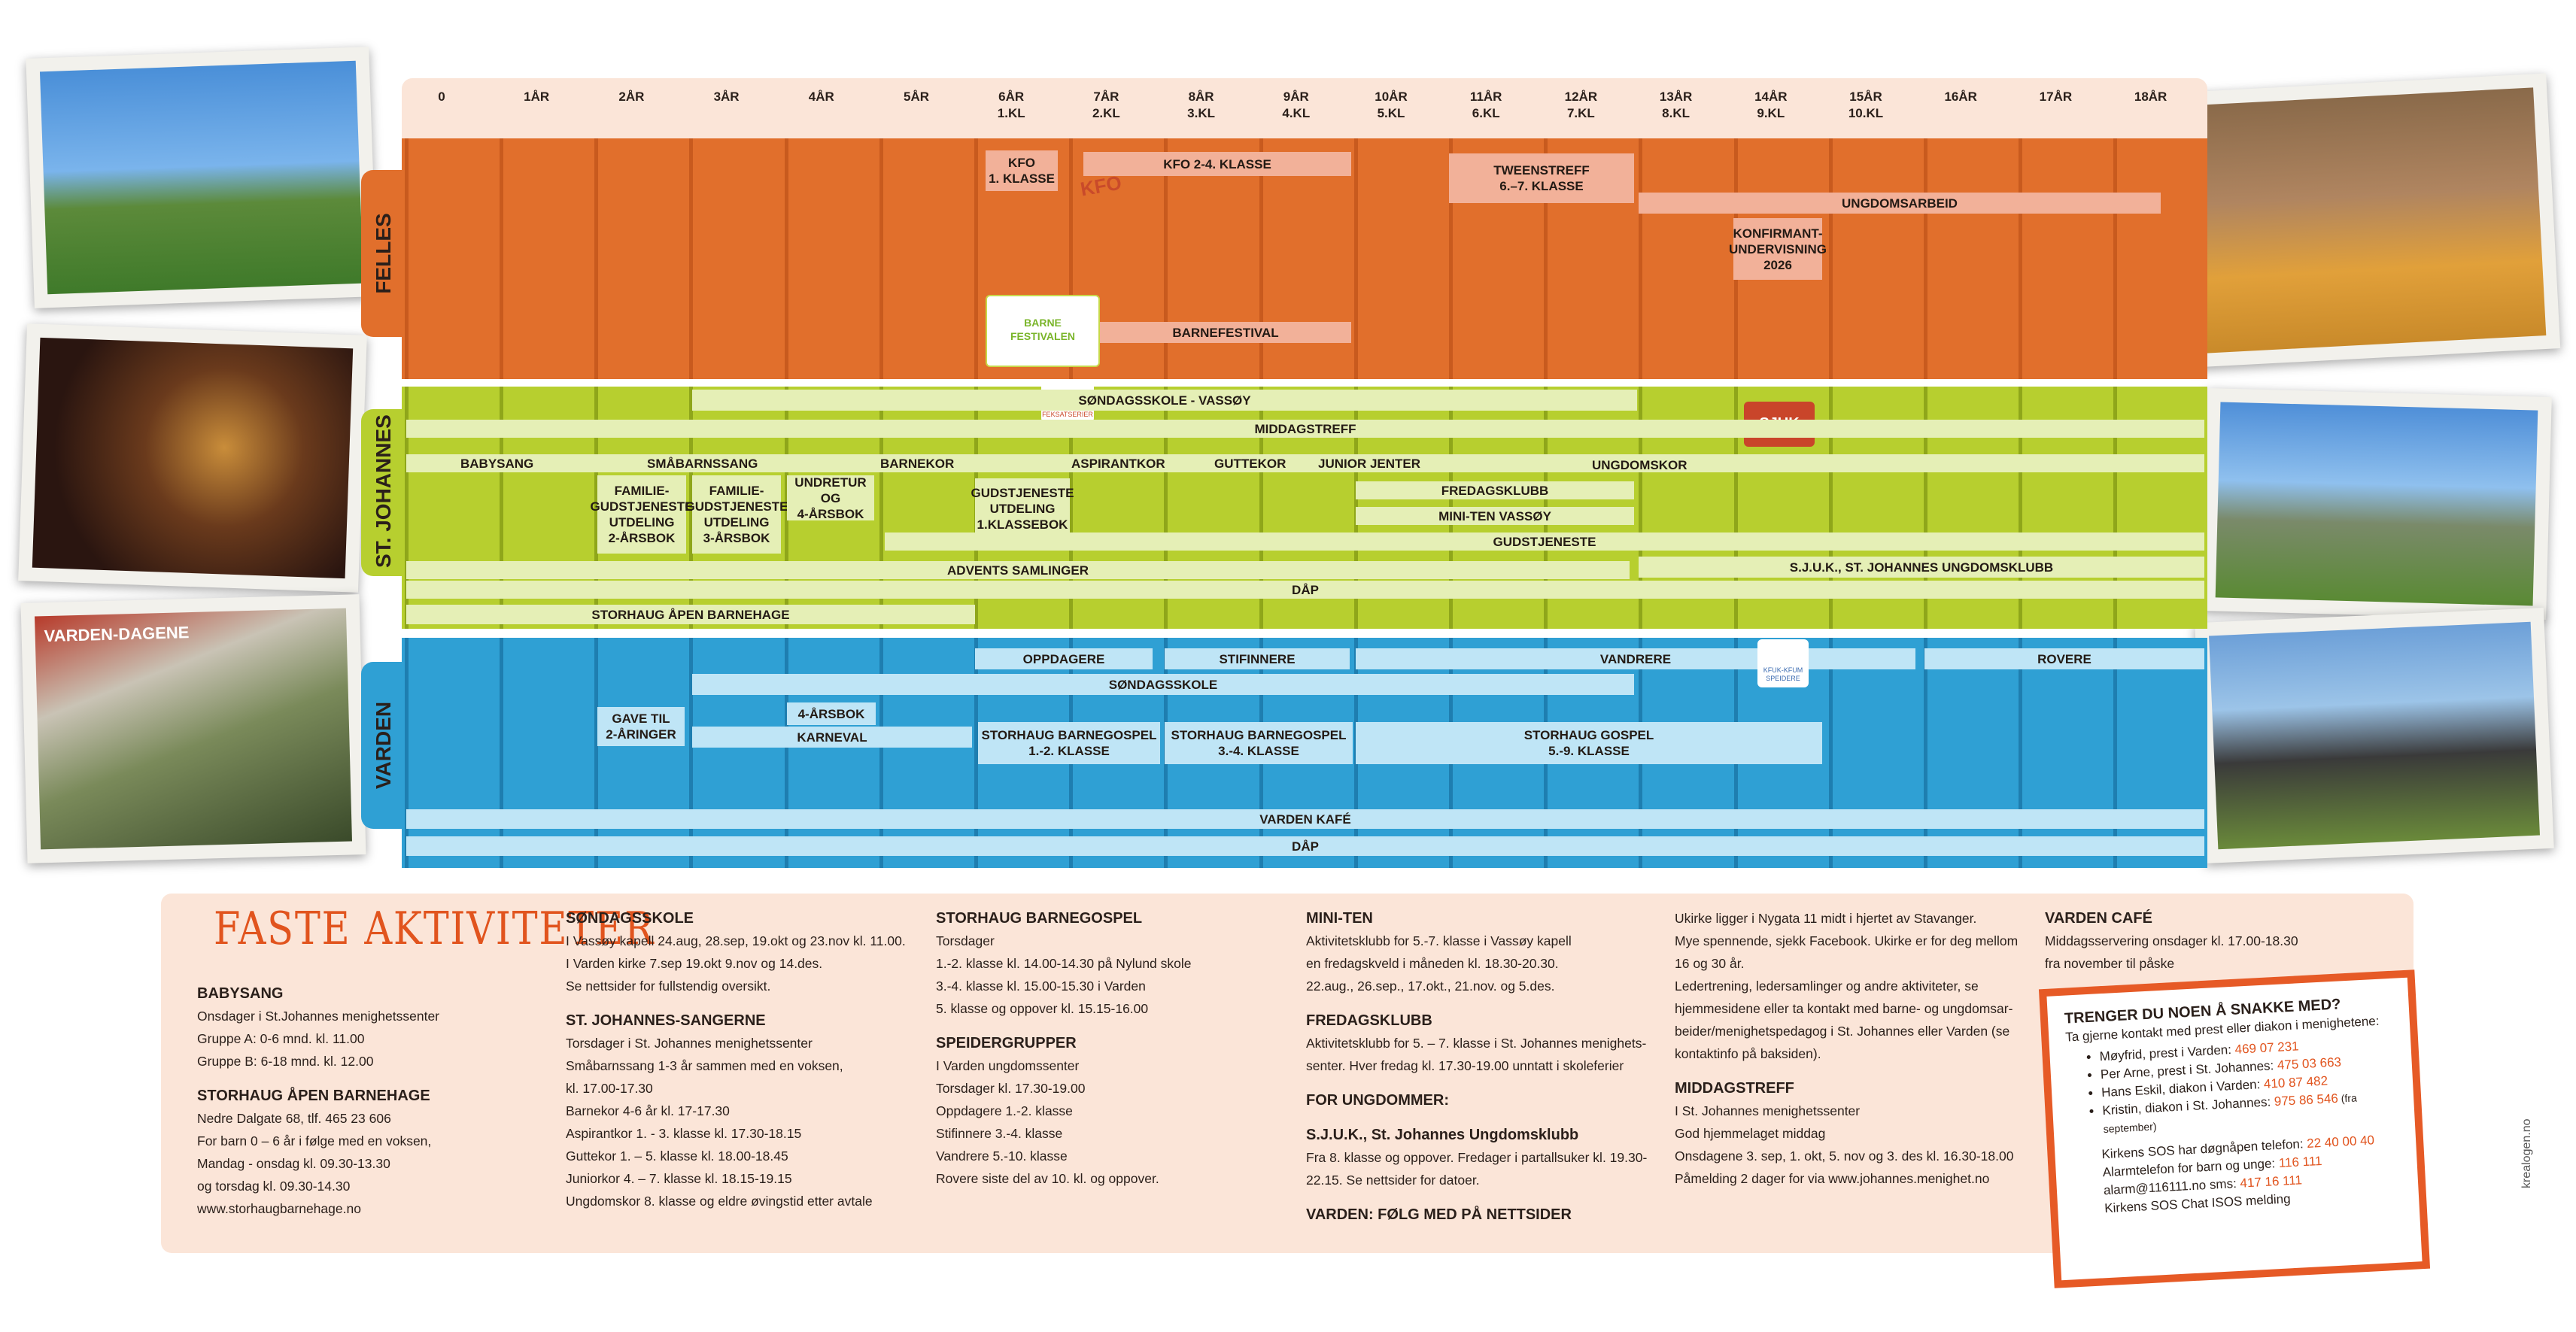  Describe the element at coordinates (832, 737) in the screenshot. I see `activity-karneval: KARNEVAL` at that location.